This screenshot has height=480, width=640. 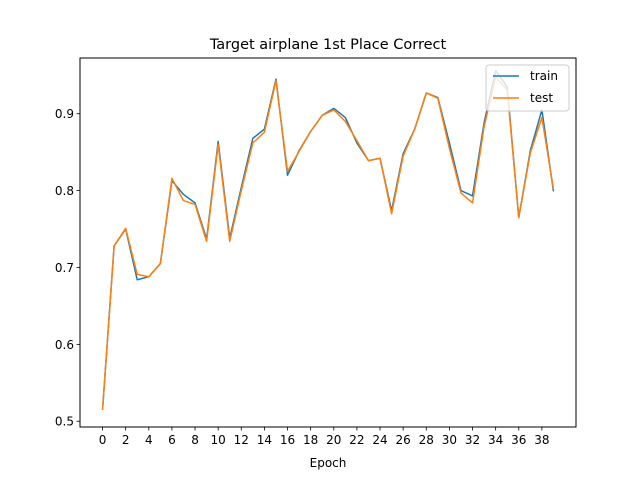 What do you see at coordinates (356, 440) in the screenshot?
I see `x-tick-label: 22` at bounding box center [356, 440].